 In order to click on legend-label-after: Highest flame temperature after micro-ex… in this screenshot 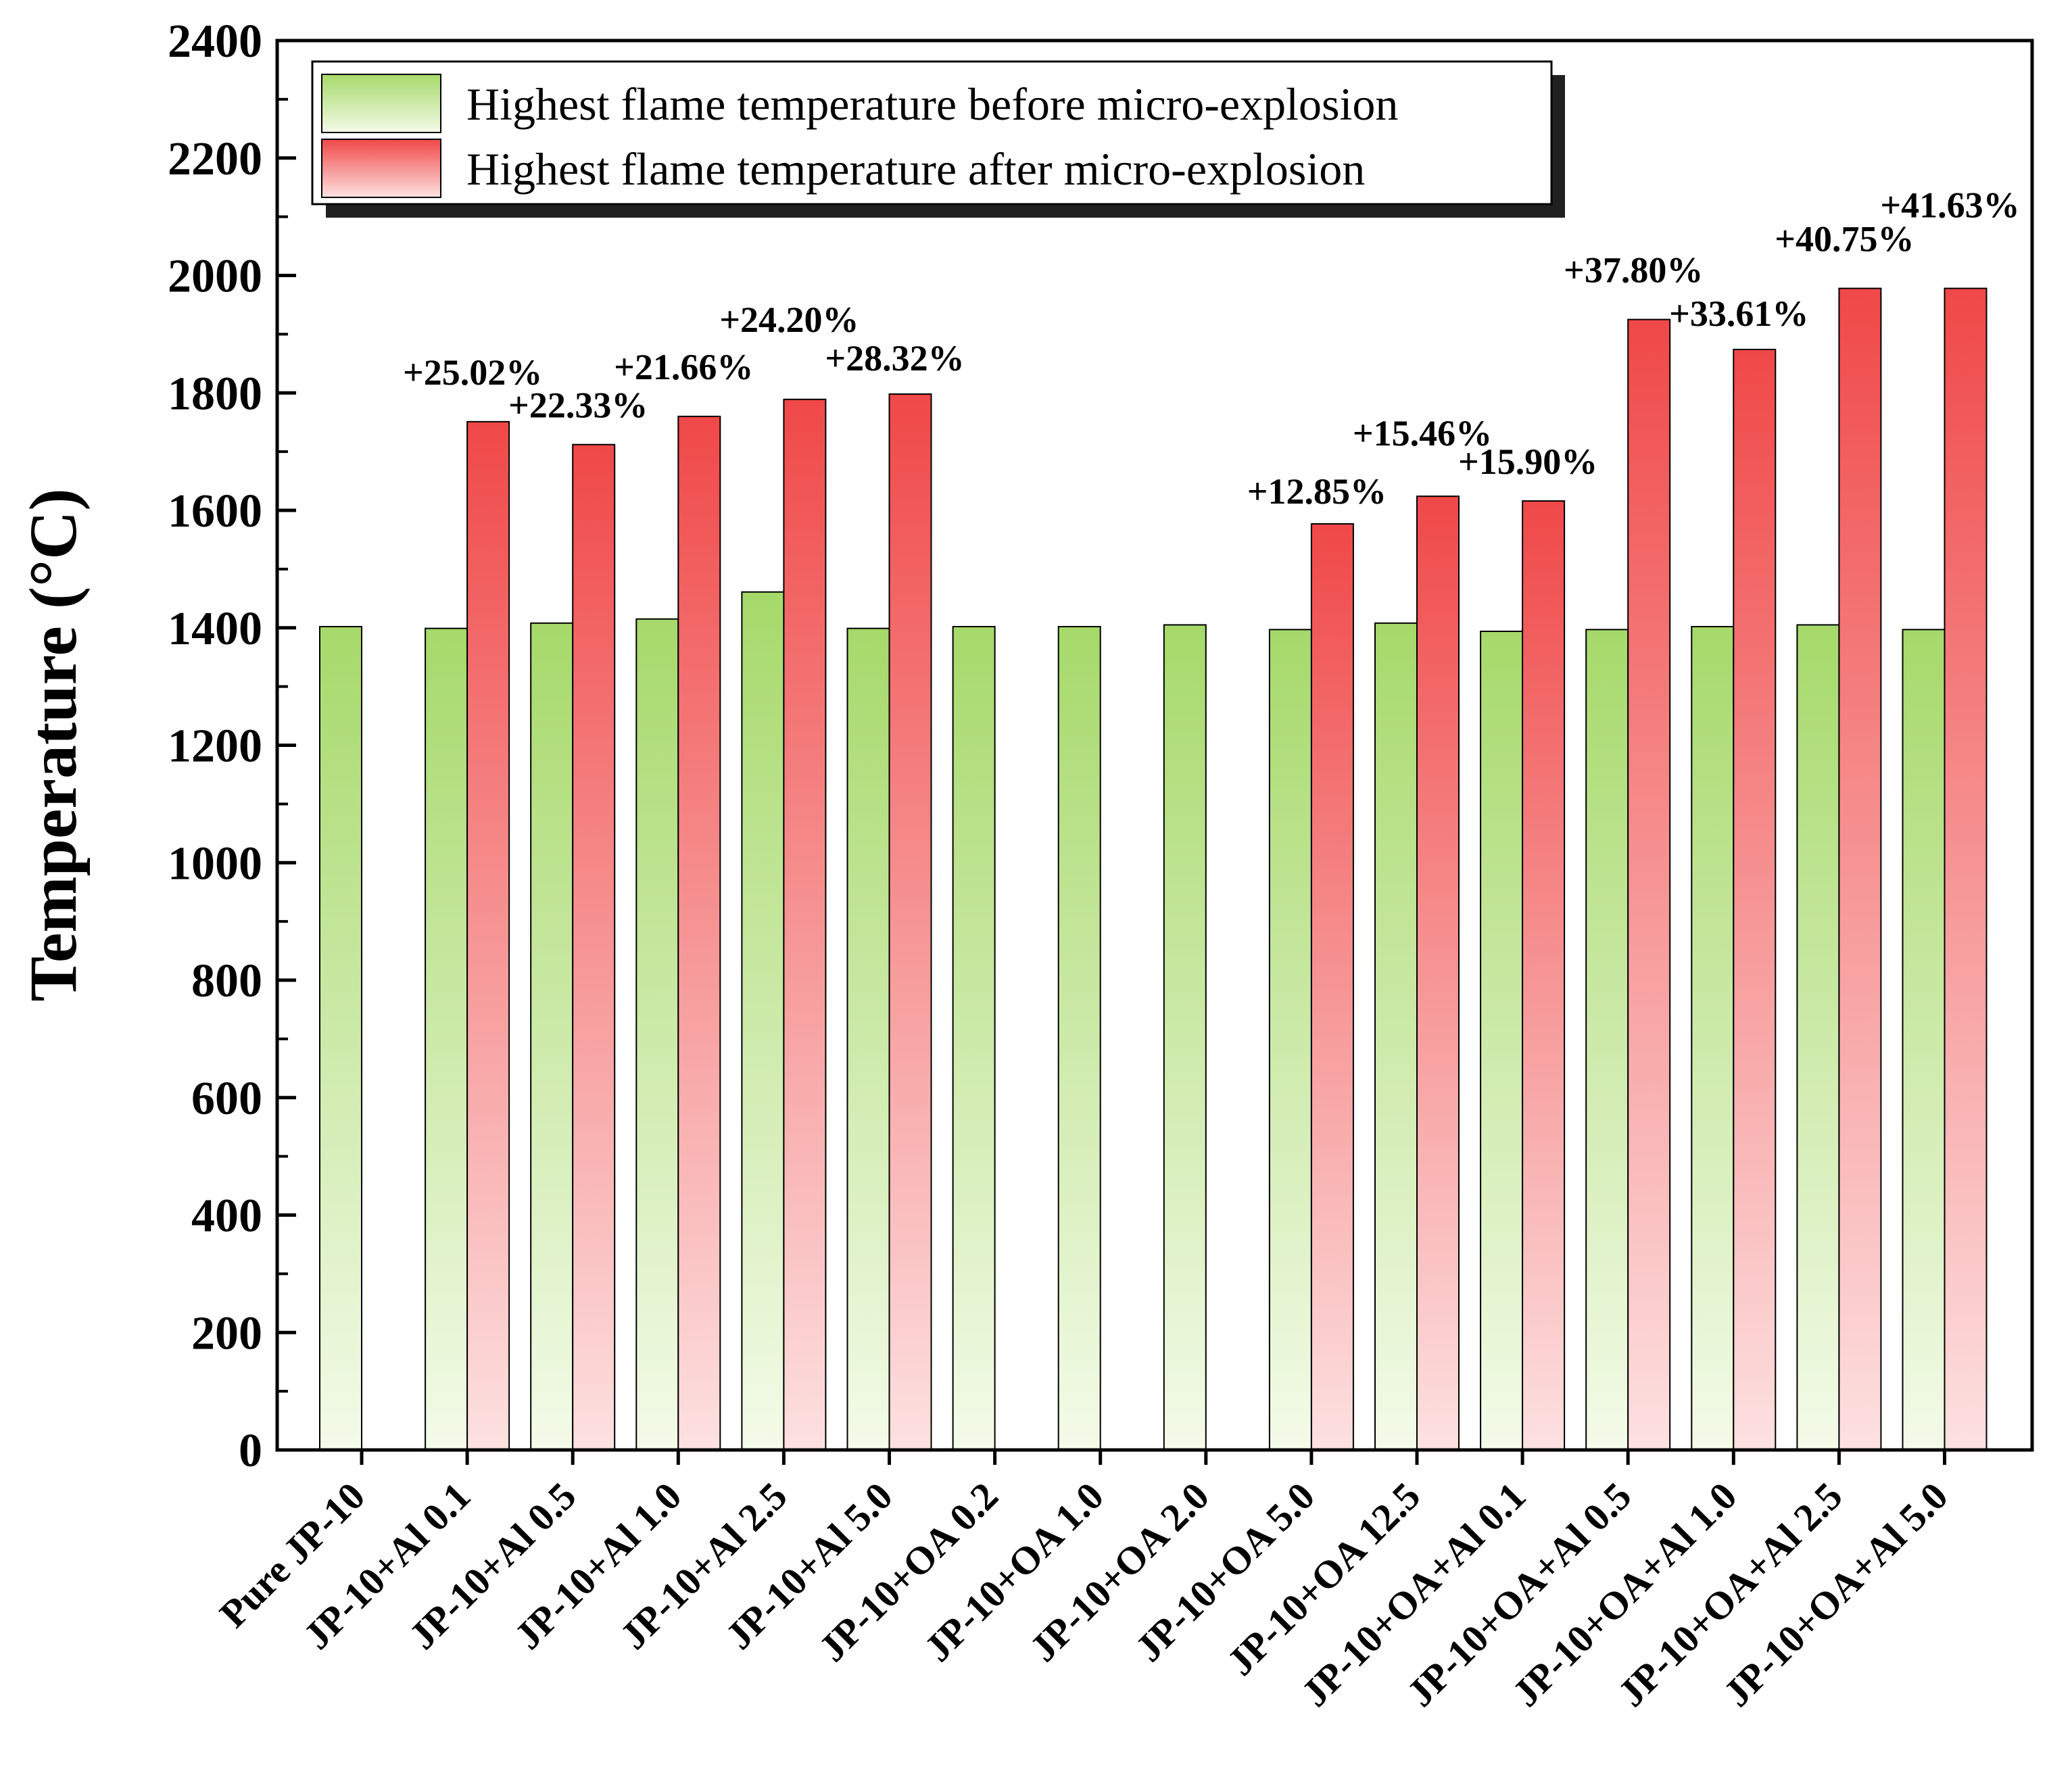, I will do `click(915, 169)`.